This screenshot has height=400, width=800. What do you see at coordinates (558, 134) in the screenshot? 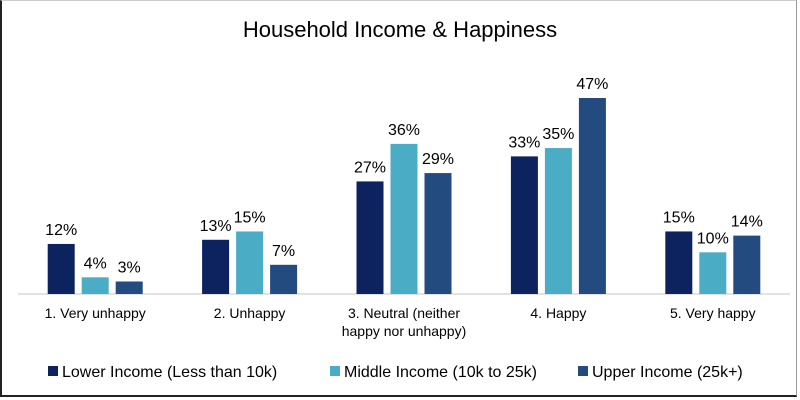
I see `data-label: 35%` at bounding box center [558, 134].